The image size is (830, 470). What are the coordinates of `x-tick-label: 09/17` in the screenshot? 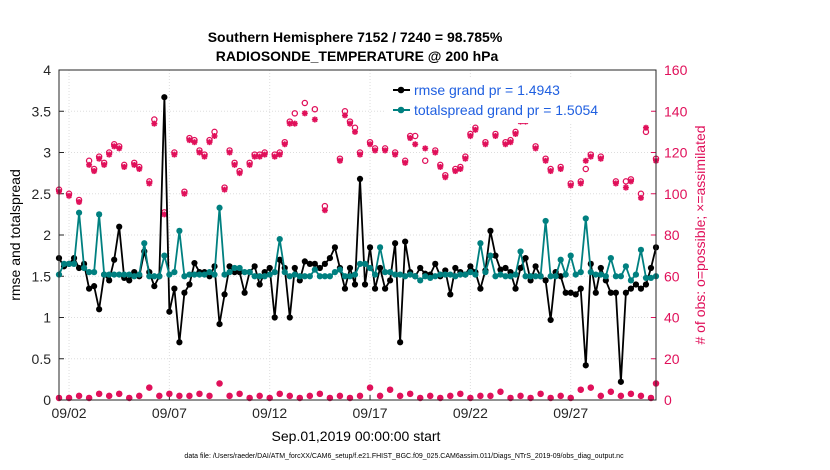 It's located at (370, 413).